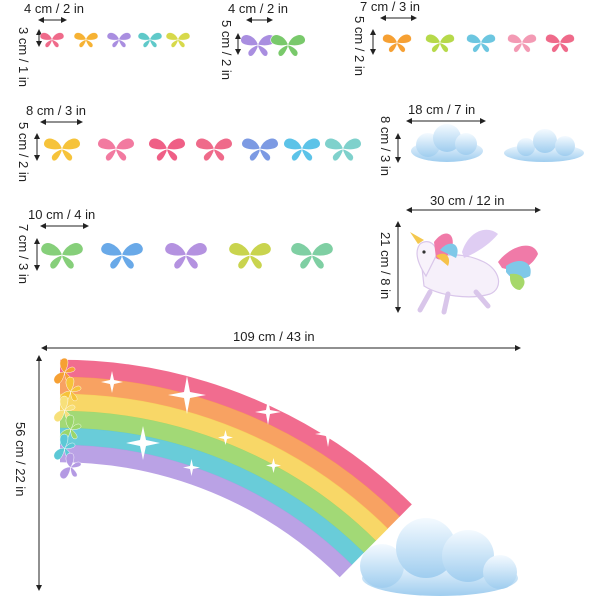  I want to click on small-cloud-left, so click(447, 143).